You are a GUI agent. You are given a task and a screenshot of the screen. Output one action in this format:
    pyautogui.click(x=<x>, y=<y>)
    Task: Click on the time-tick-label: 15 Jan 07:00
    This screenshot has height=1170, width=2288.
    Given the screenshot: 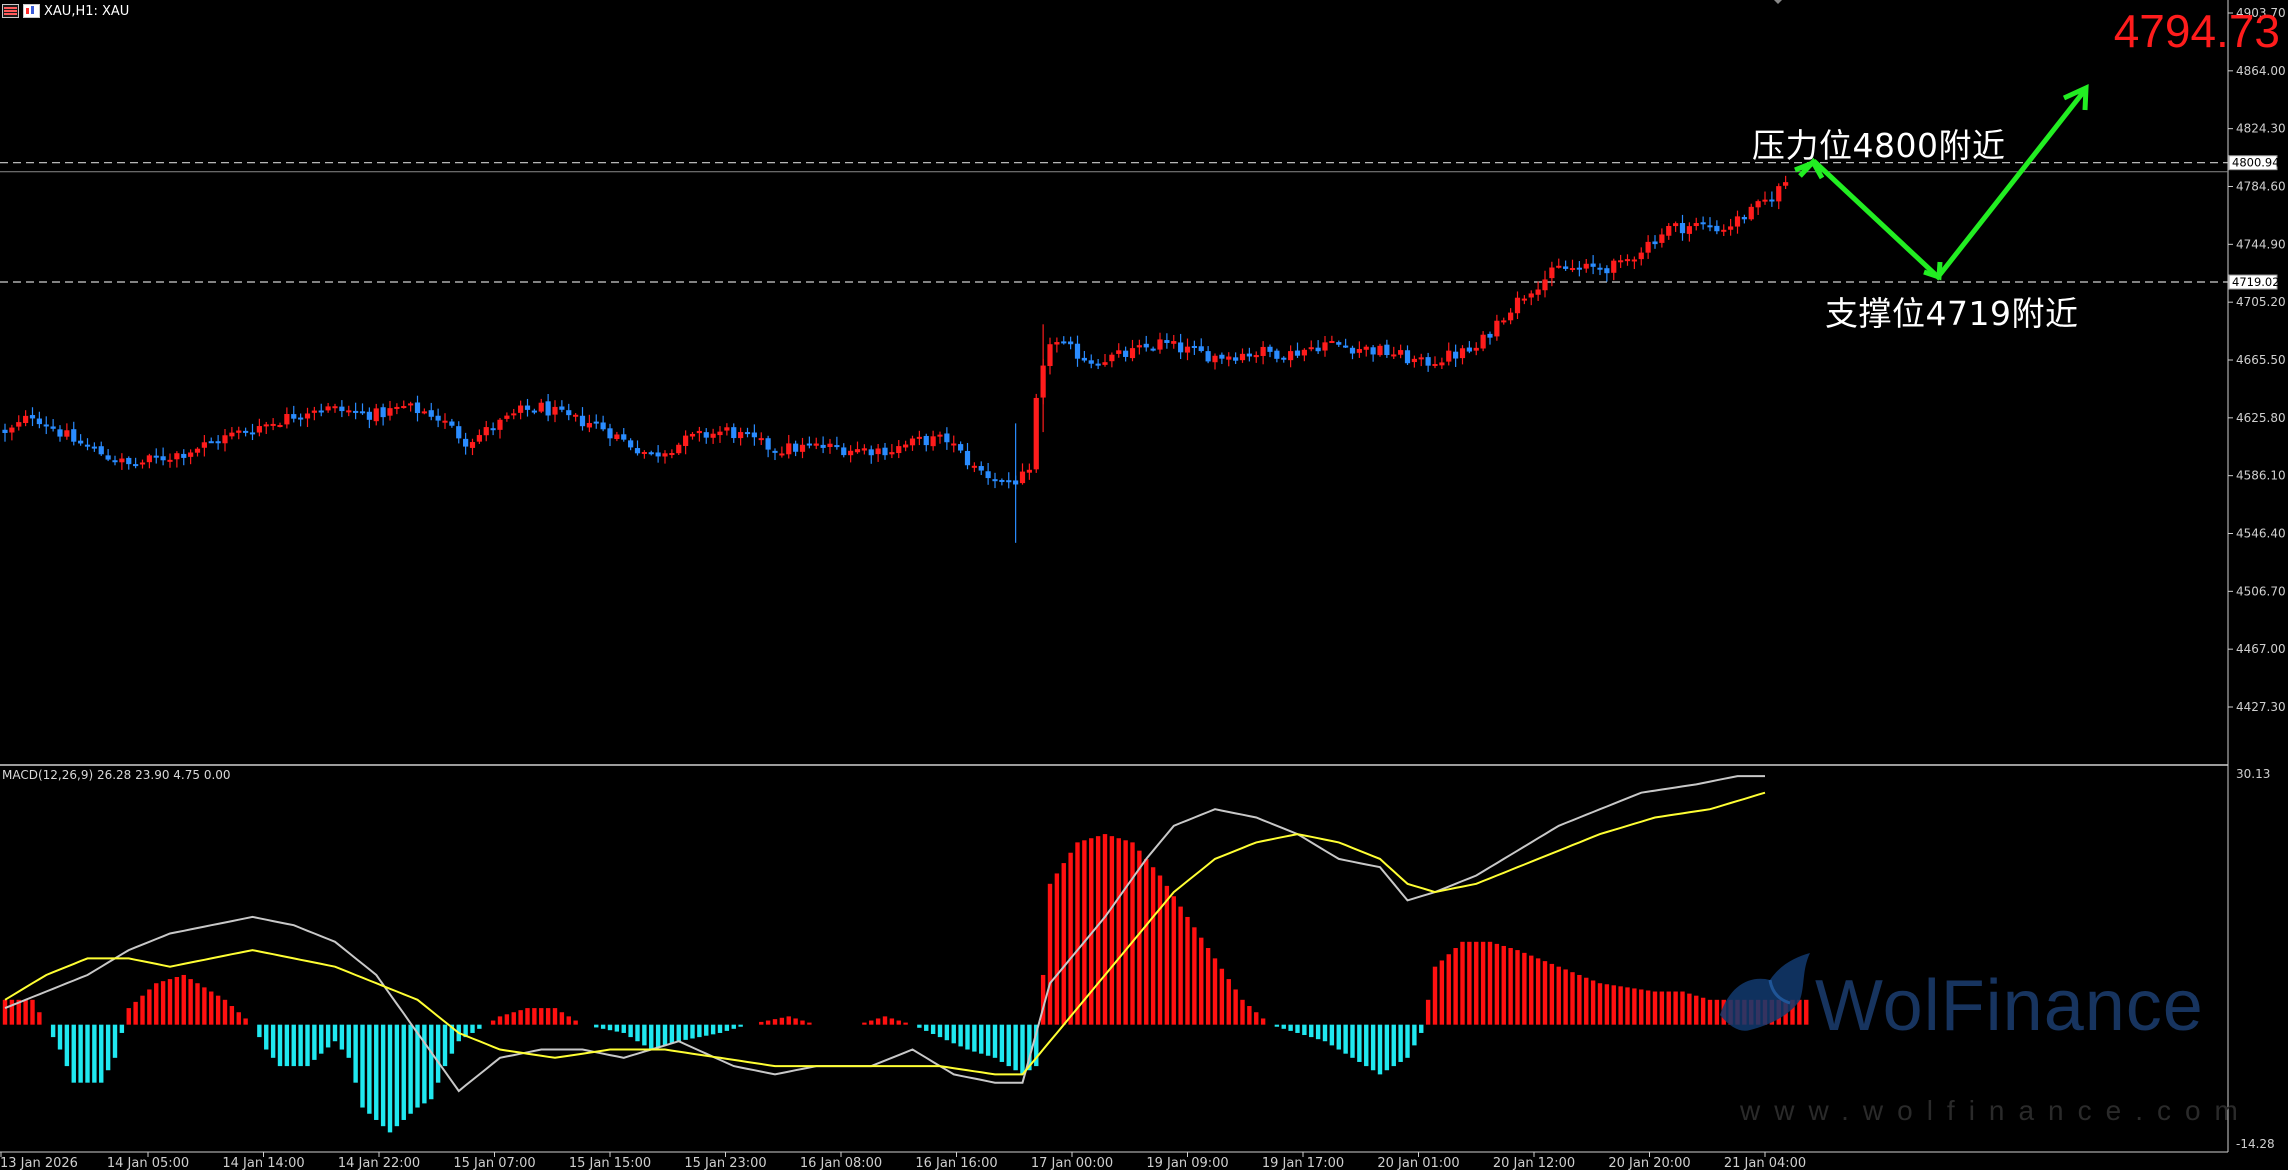 What is the action you would take?
    pyautogui.click(x=494, y=1163)
    